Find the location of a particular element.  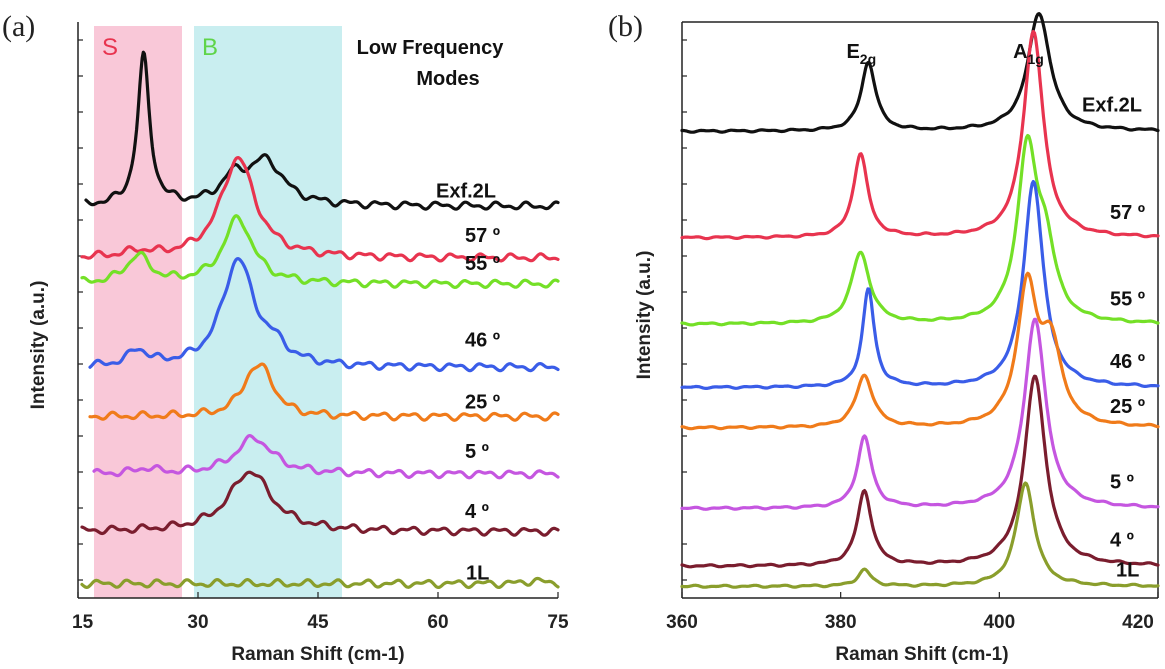

x-tick-label: 45 is located at coordinates (318, 622).